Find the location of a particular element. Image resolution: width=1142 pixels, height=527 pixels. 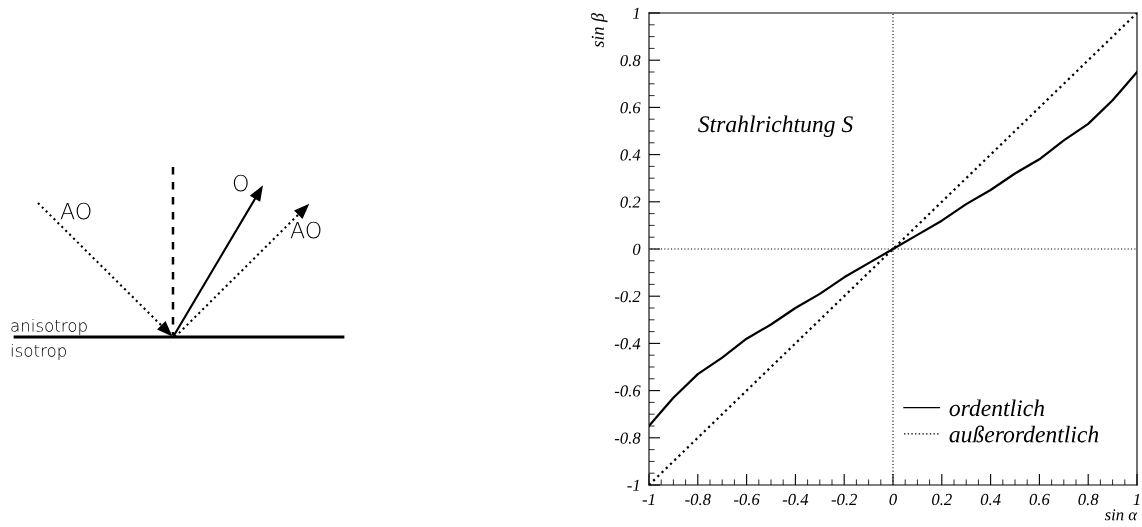

x-tick-label: 0.6 is located at coordinates (1039, 499).